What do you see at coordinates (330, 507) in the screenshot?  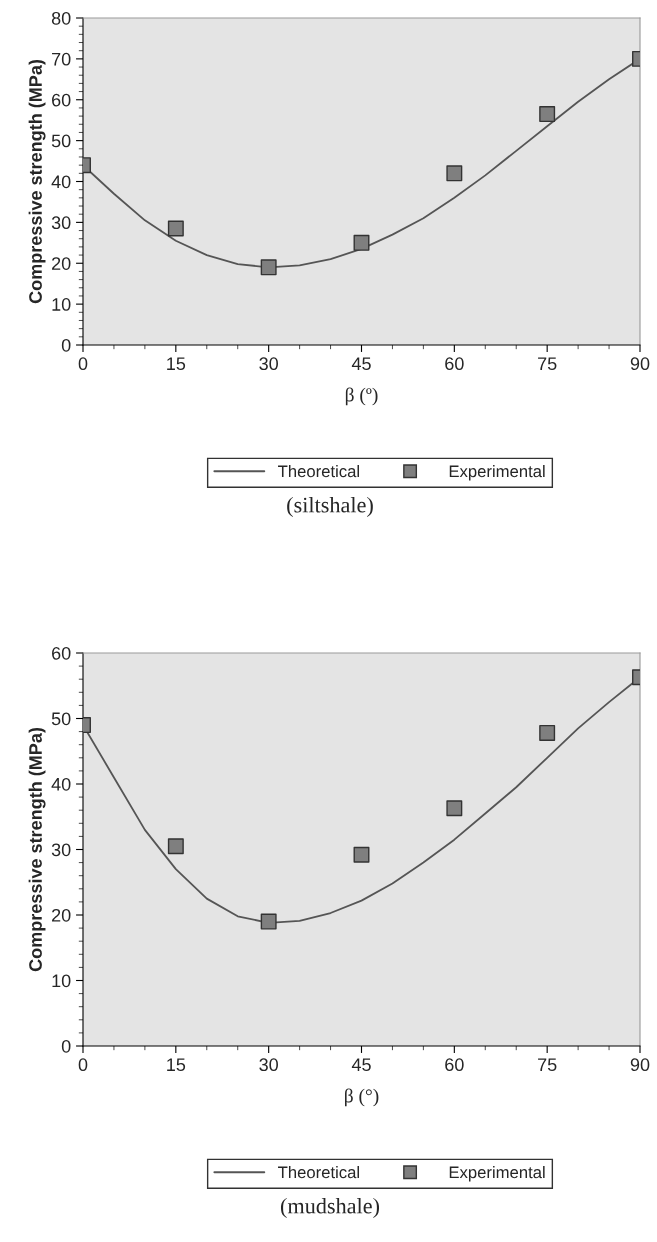 I see `text: (siltshale)` at bounding box center [330, 507].